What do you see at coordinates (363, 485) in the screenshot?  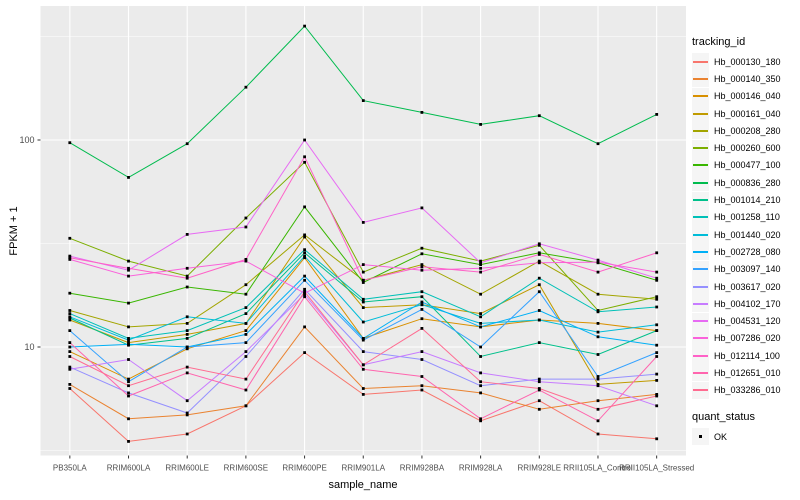 I see `x-axis-title: sample_name` at bounding box center [363, 485].